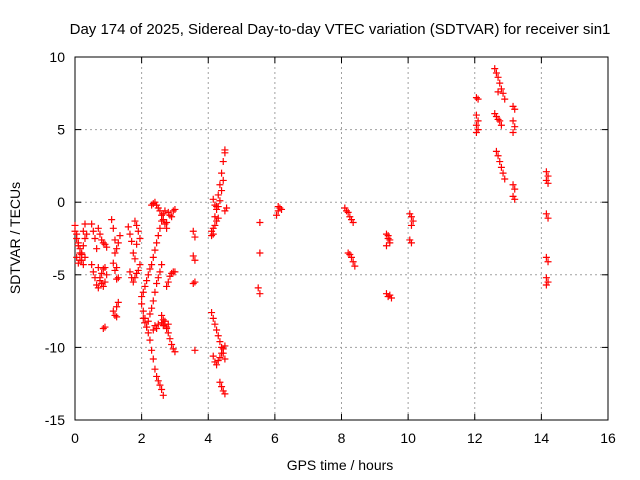  I want to click on x-tick-label: 12, so click(475, 438).